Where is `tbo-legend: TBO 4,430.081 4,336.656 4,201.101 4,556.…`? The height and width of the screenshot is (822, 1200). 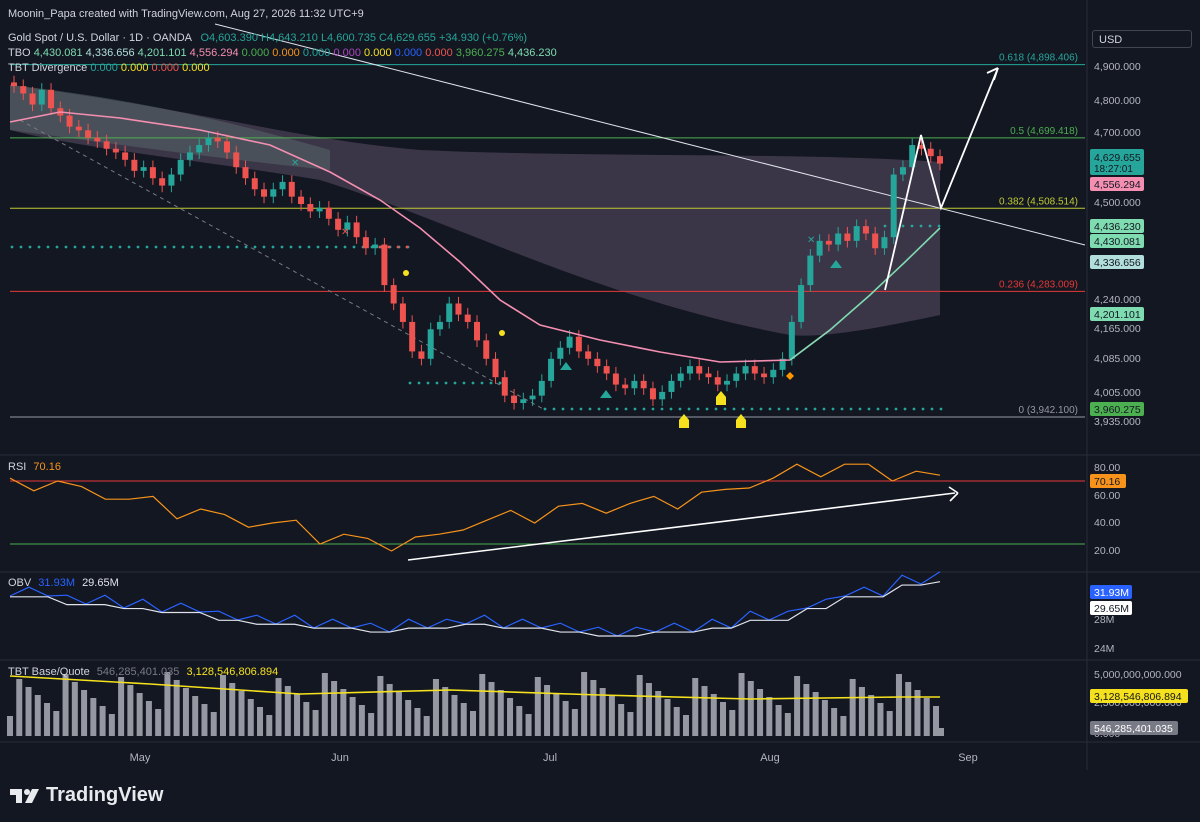 tbo-legend: TBO 4,430.081 4,336.656 4,201.101 4,556.… is located at coordinates (282, 53).